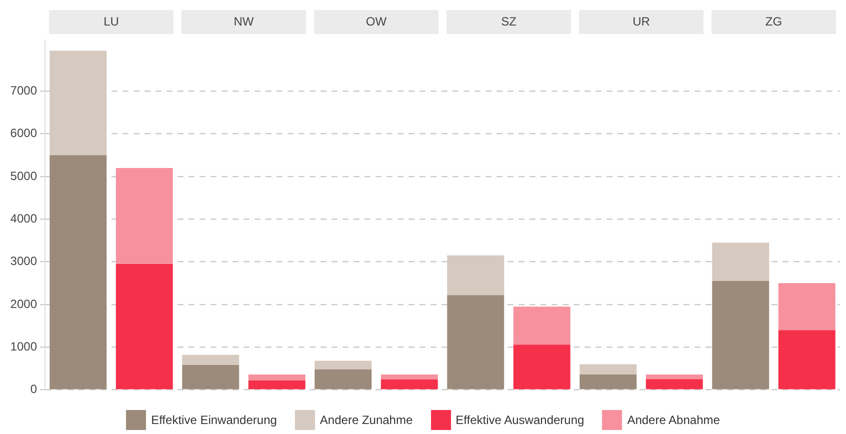 The height and width of the screenshot is (434, 846). What do you see at coordinates (366, 420) in the screenshot?
I see `legend-label: Andere Zunahme` at bounding box center [366, 420].